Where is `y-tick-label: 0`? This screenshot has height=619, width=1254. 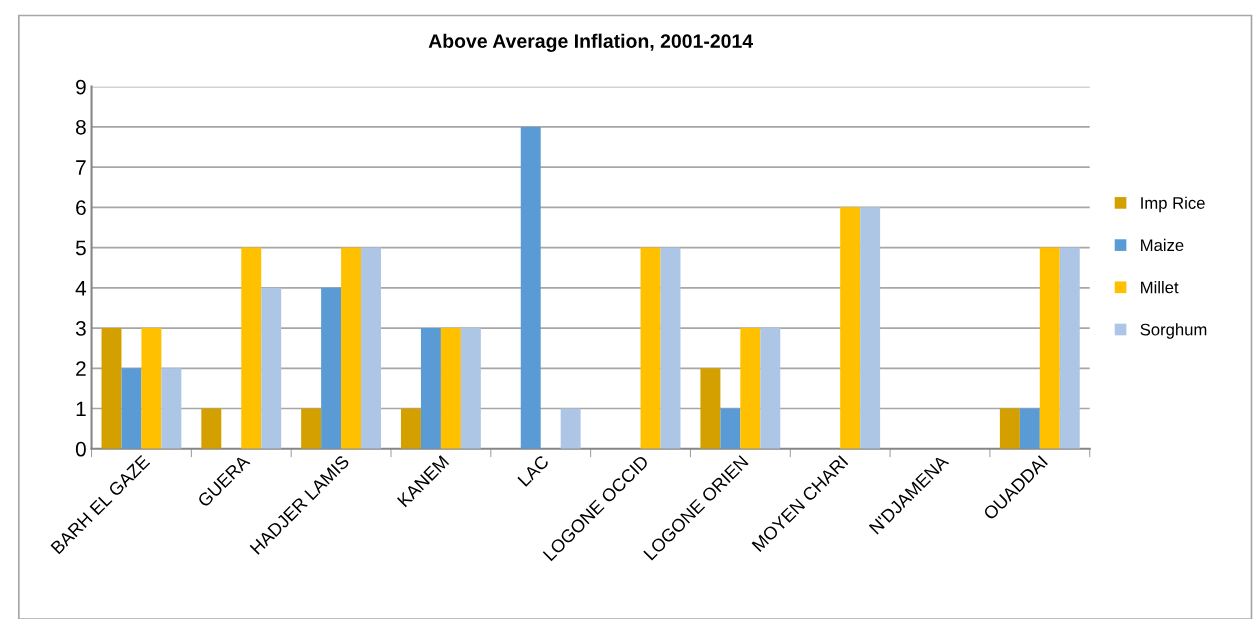
y-tick-label: 0 is located at coordinates (80, 449).